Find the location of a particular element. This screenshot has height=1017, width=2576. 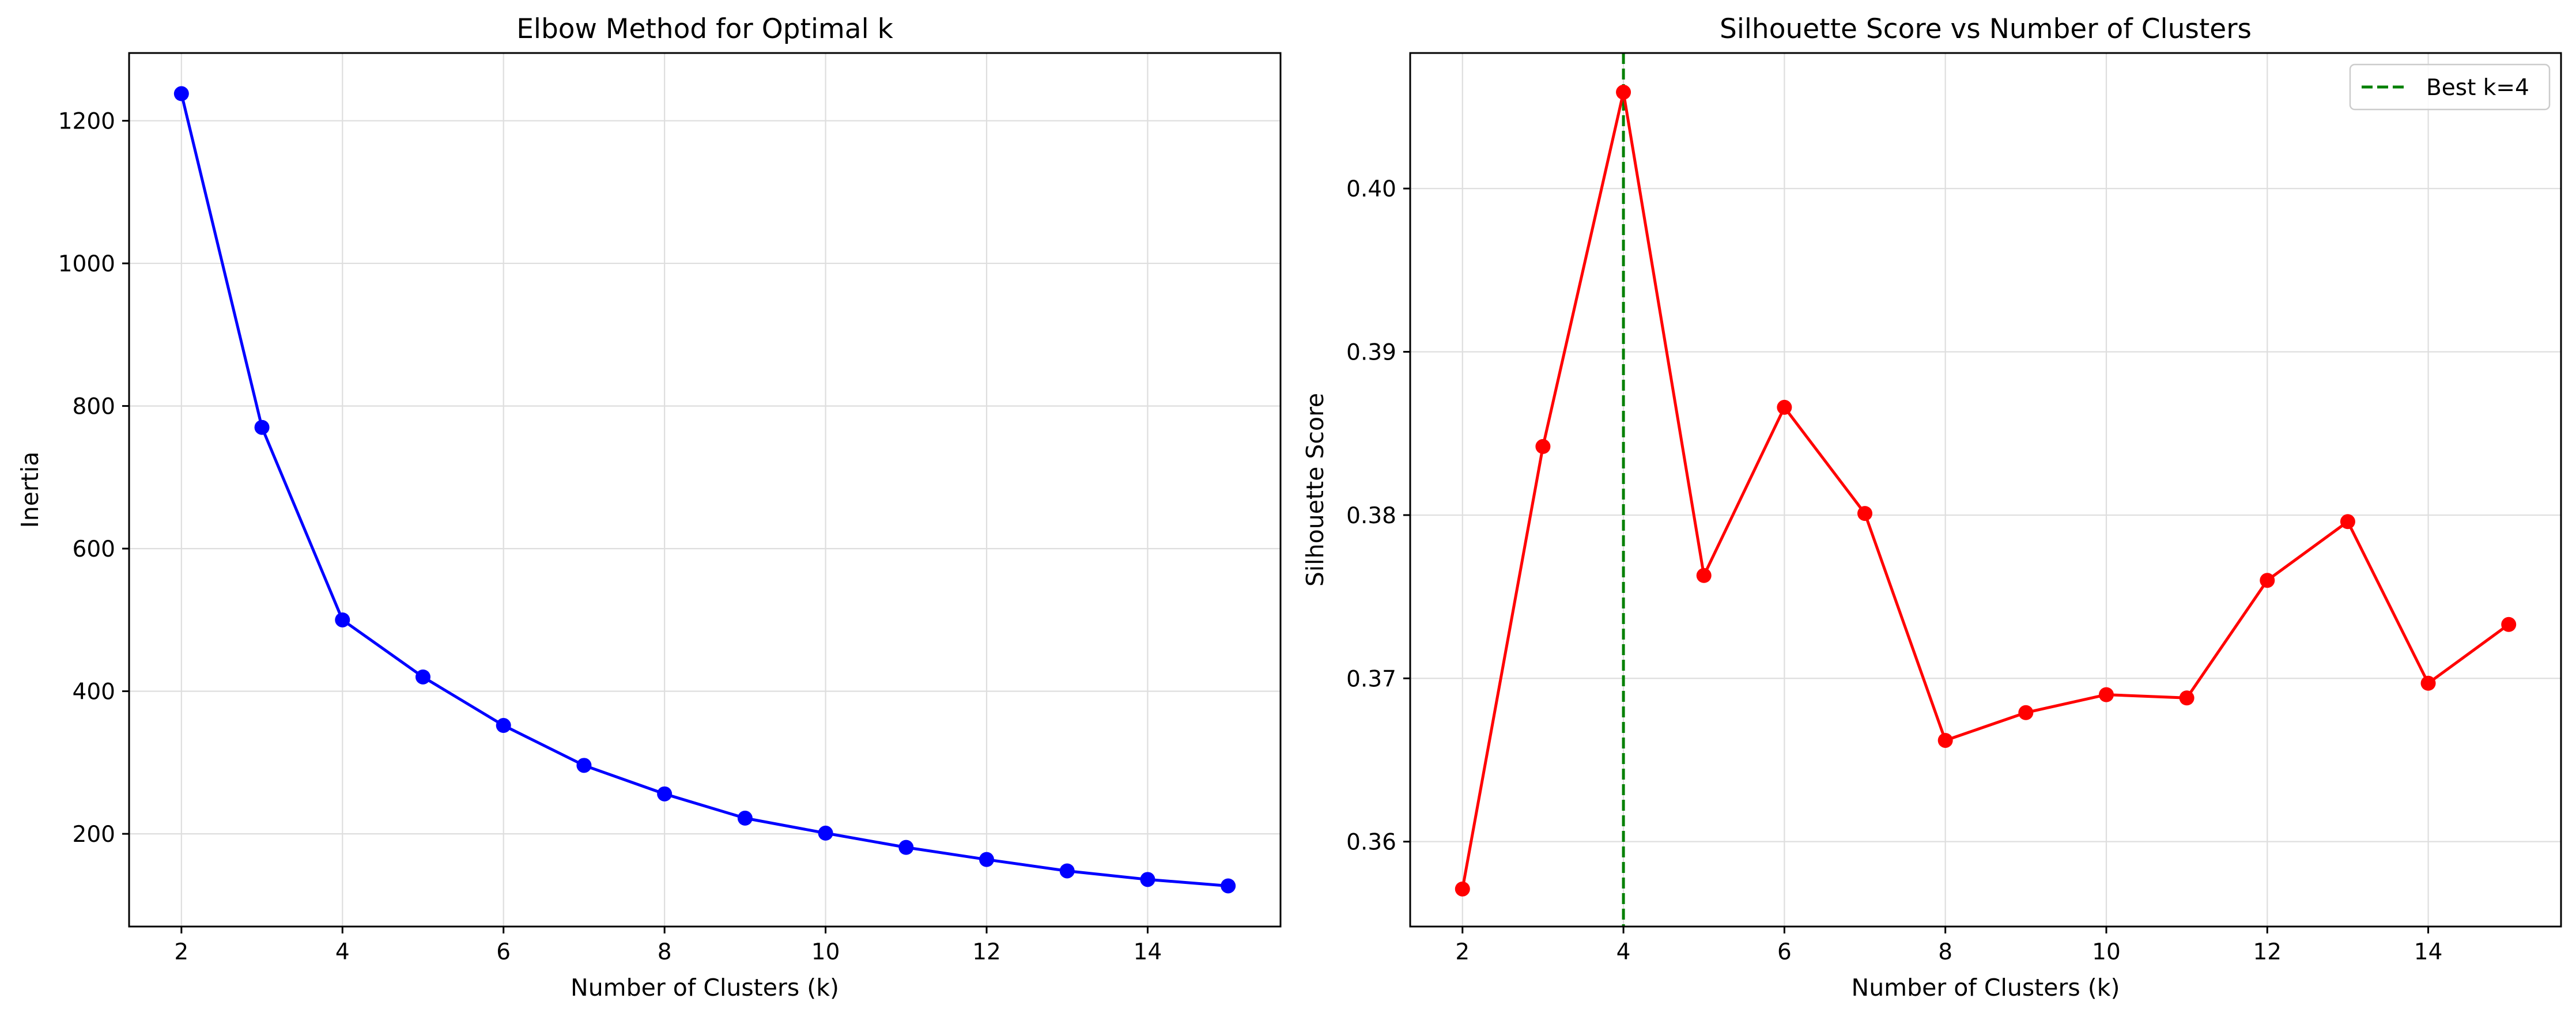

elbow-y-tick-label: 400 is located at coordinates (94, 692).